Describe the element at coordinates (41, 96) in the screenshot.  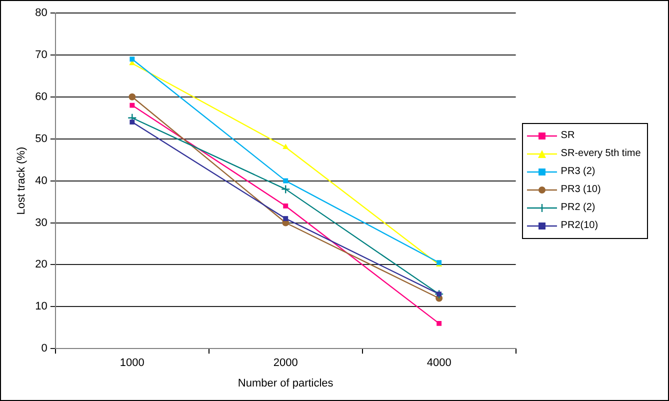
I see `y-tick-label: 60` at that location.